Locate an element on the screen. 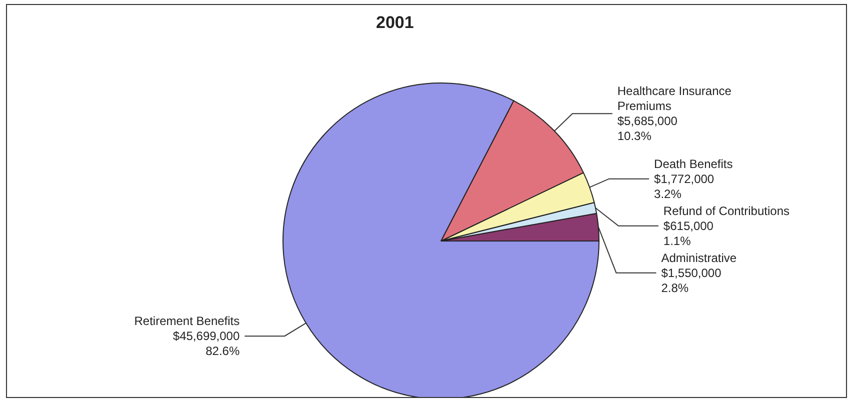 Image resolution: width=855 pixels, height=404 pixels. data-label: $5,685,000 10.3% is located at coordinates (647, 129).